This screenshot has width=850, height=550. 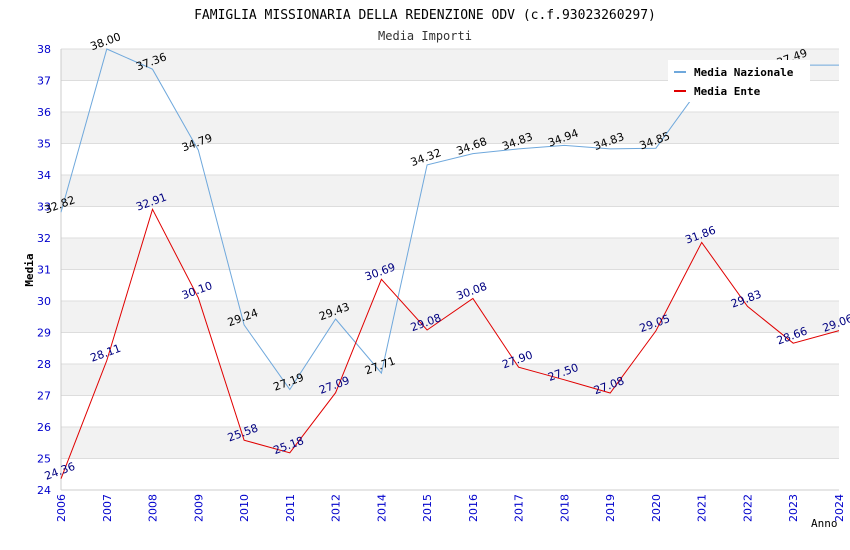 I want to click on y-tick-label: 24, so click(x=44, y=490).